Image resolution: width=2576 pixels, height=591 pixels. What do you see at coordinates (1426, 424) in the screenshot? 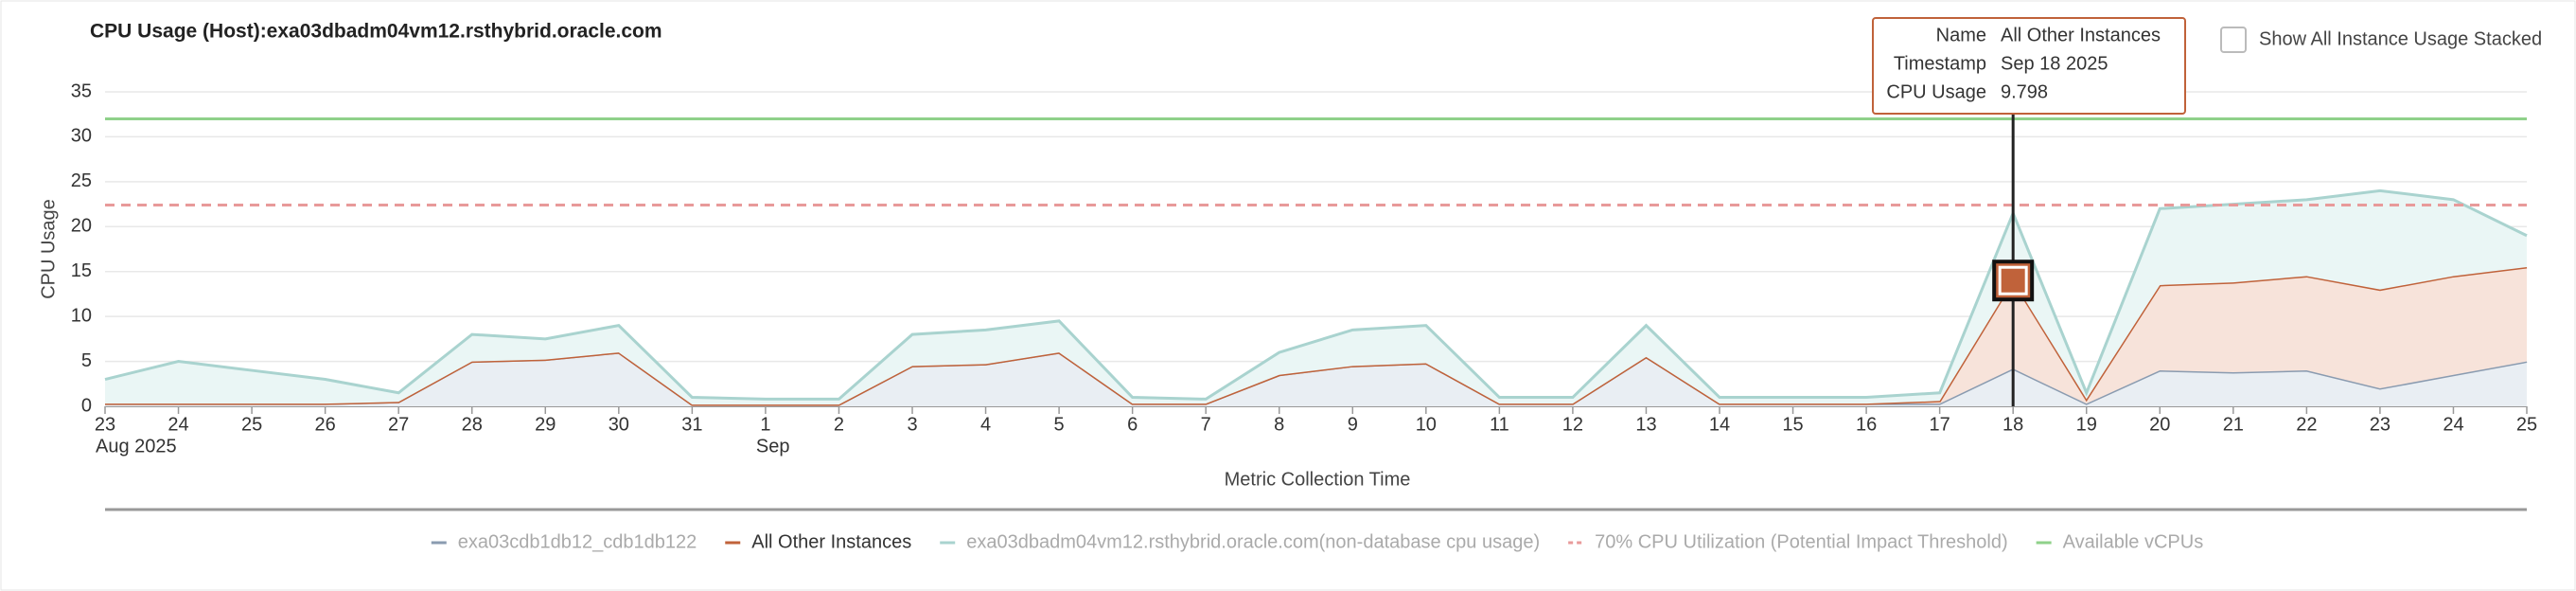
I see `x-tick-label: 10` at bounding box center [1426, 424].